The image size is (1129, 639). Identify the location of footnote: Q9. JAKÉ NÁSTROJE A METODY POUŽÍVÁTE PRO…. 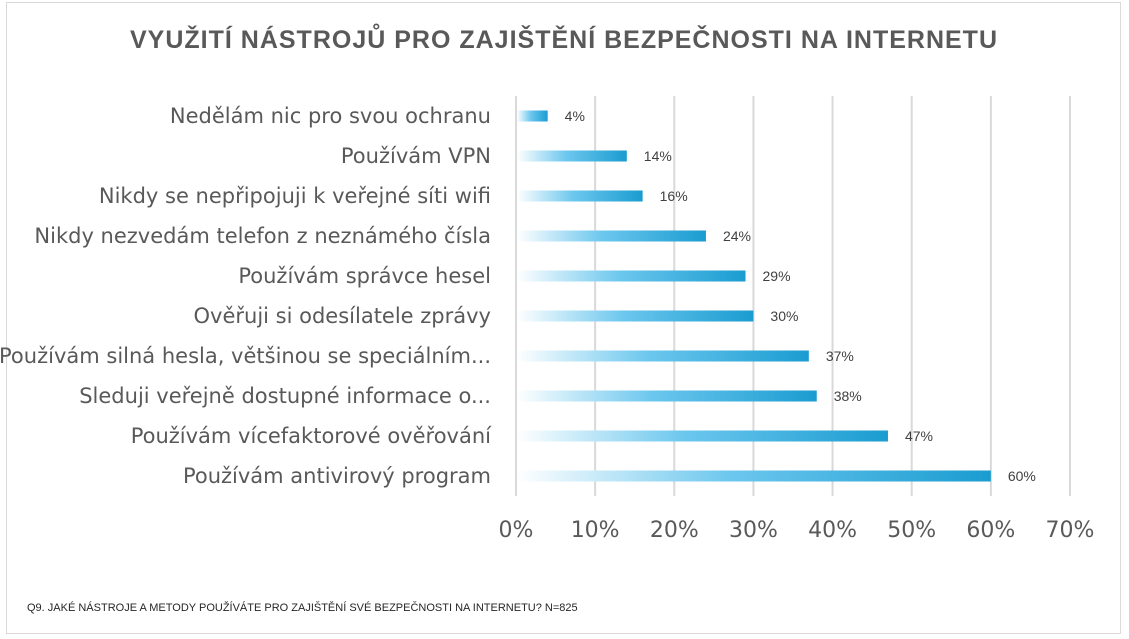
(302, 607).